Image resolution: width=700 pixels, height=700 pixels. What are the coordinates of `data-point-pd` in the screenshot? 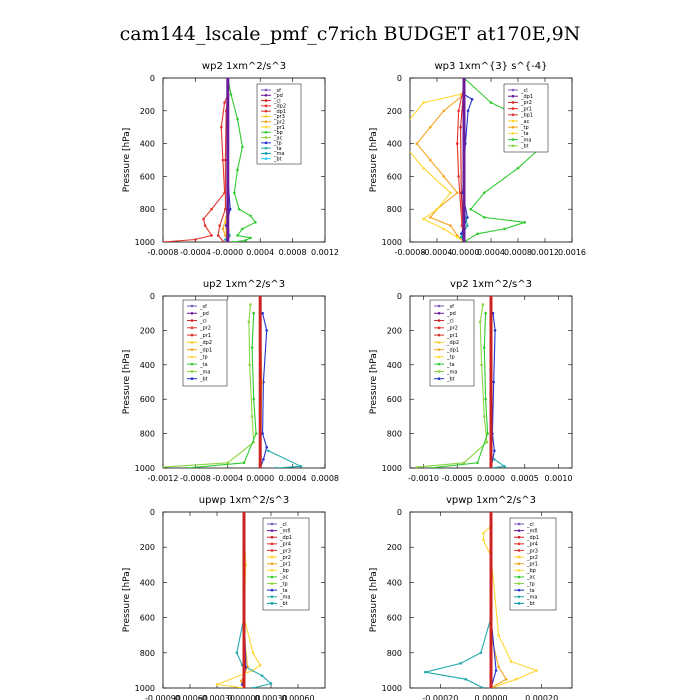 It's located at (228, 79).